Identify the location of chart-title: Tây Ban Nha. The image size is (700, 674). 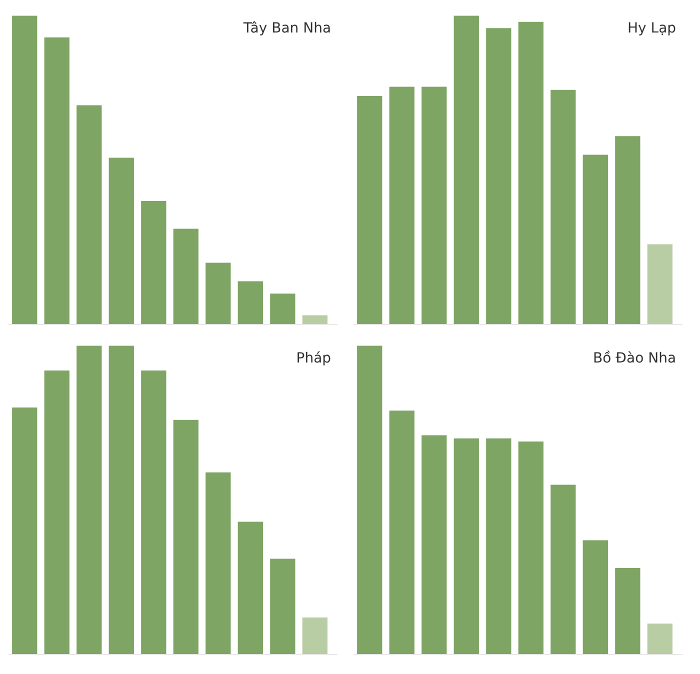
(287, 28).